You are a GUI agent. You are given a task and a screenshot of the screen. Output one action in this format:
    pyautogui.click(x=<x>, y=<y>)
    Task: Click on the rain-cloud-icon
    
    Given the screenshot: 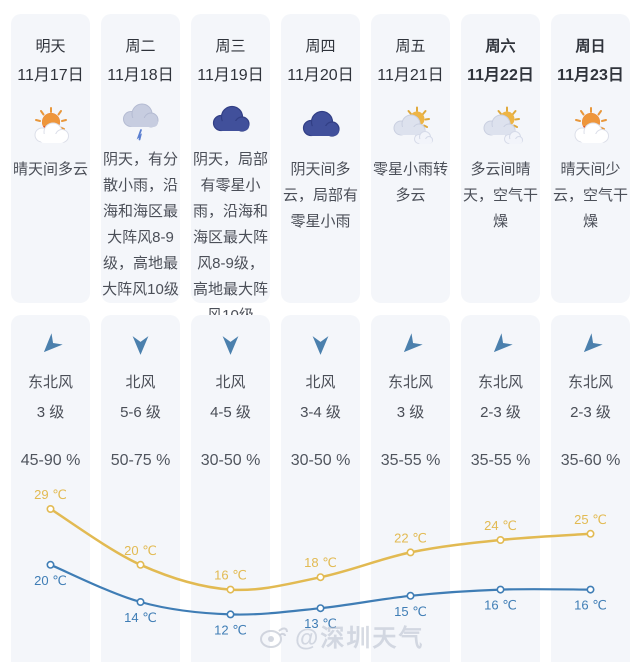 What is the action you would take?
    pyautogui.click(x=140, y=122)
    